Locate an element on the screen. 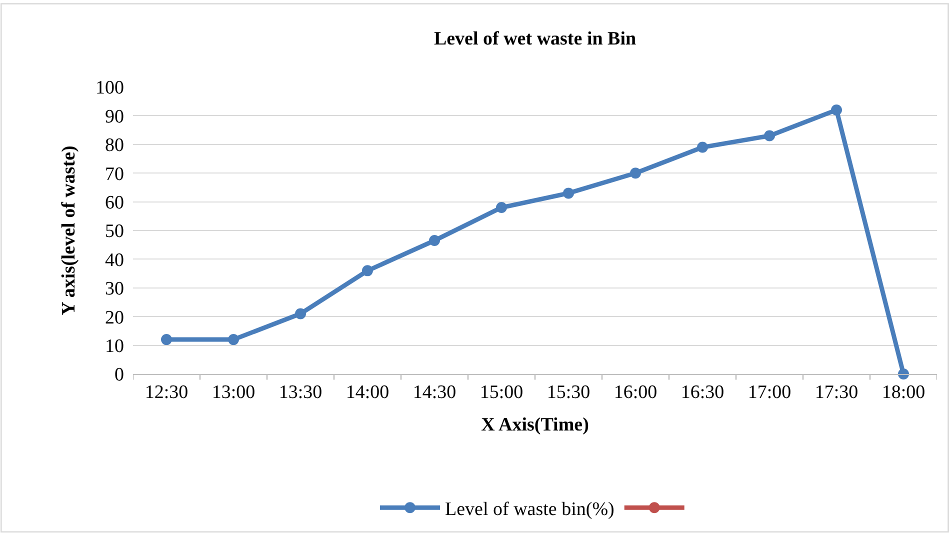 This screenshot has height=539, width=952. x-tick-label: 18:00 is located at coordinates (904, 392).